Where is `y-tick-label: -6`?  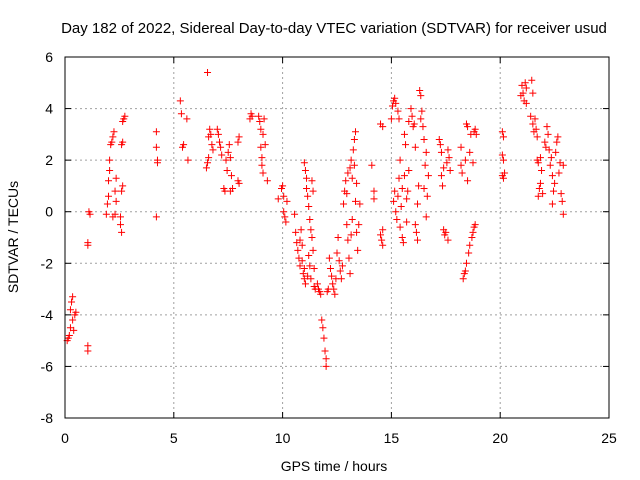
y-tick-label: -6 is located at coordinates (47, 366).